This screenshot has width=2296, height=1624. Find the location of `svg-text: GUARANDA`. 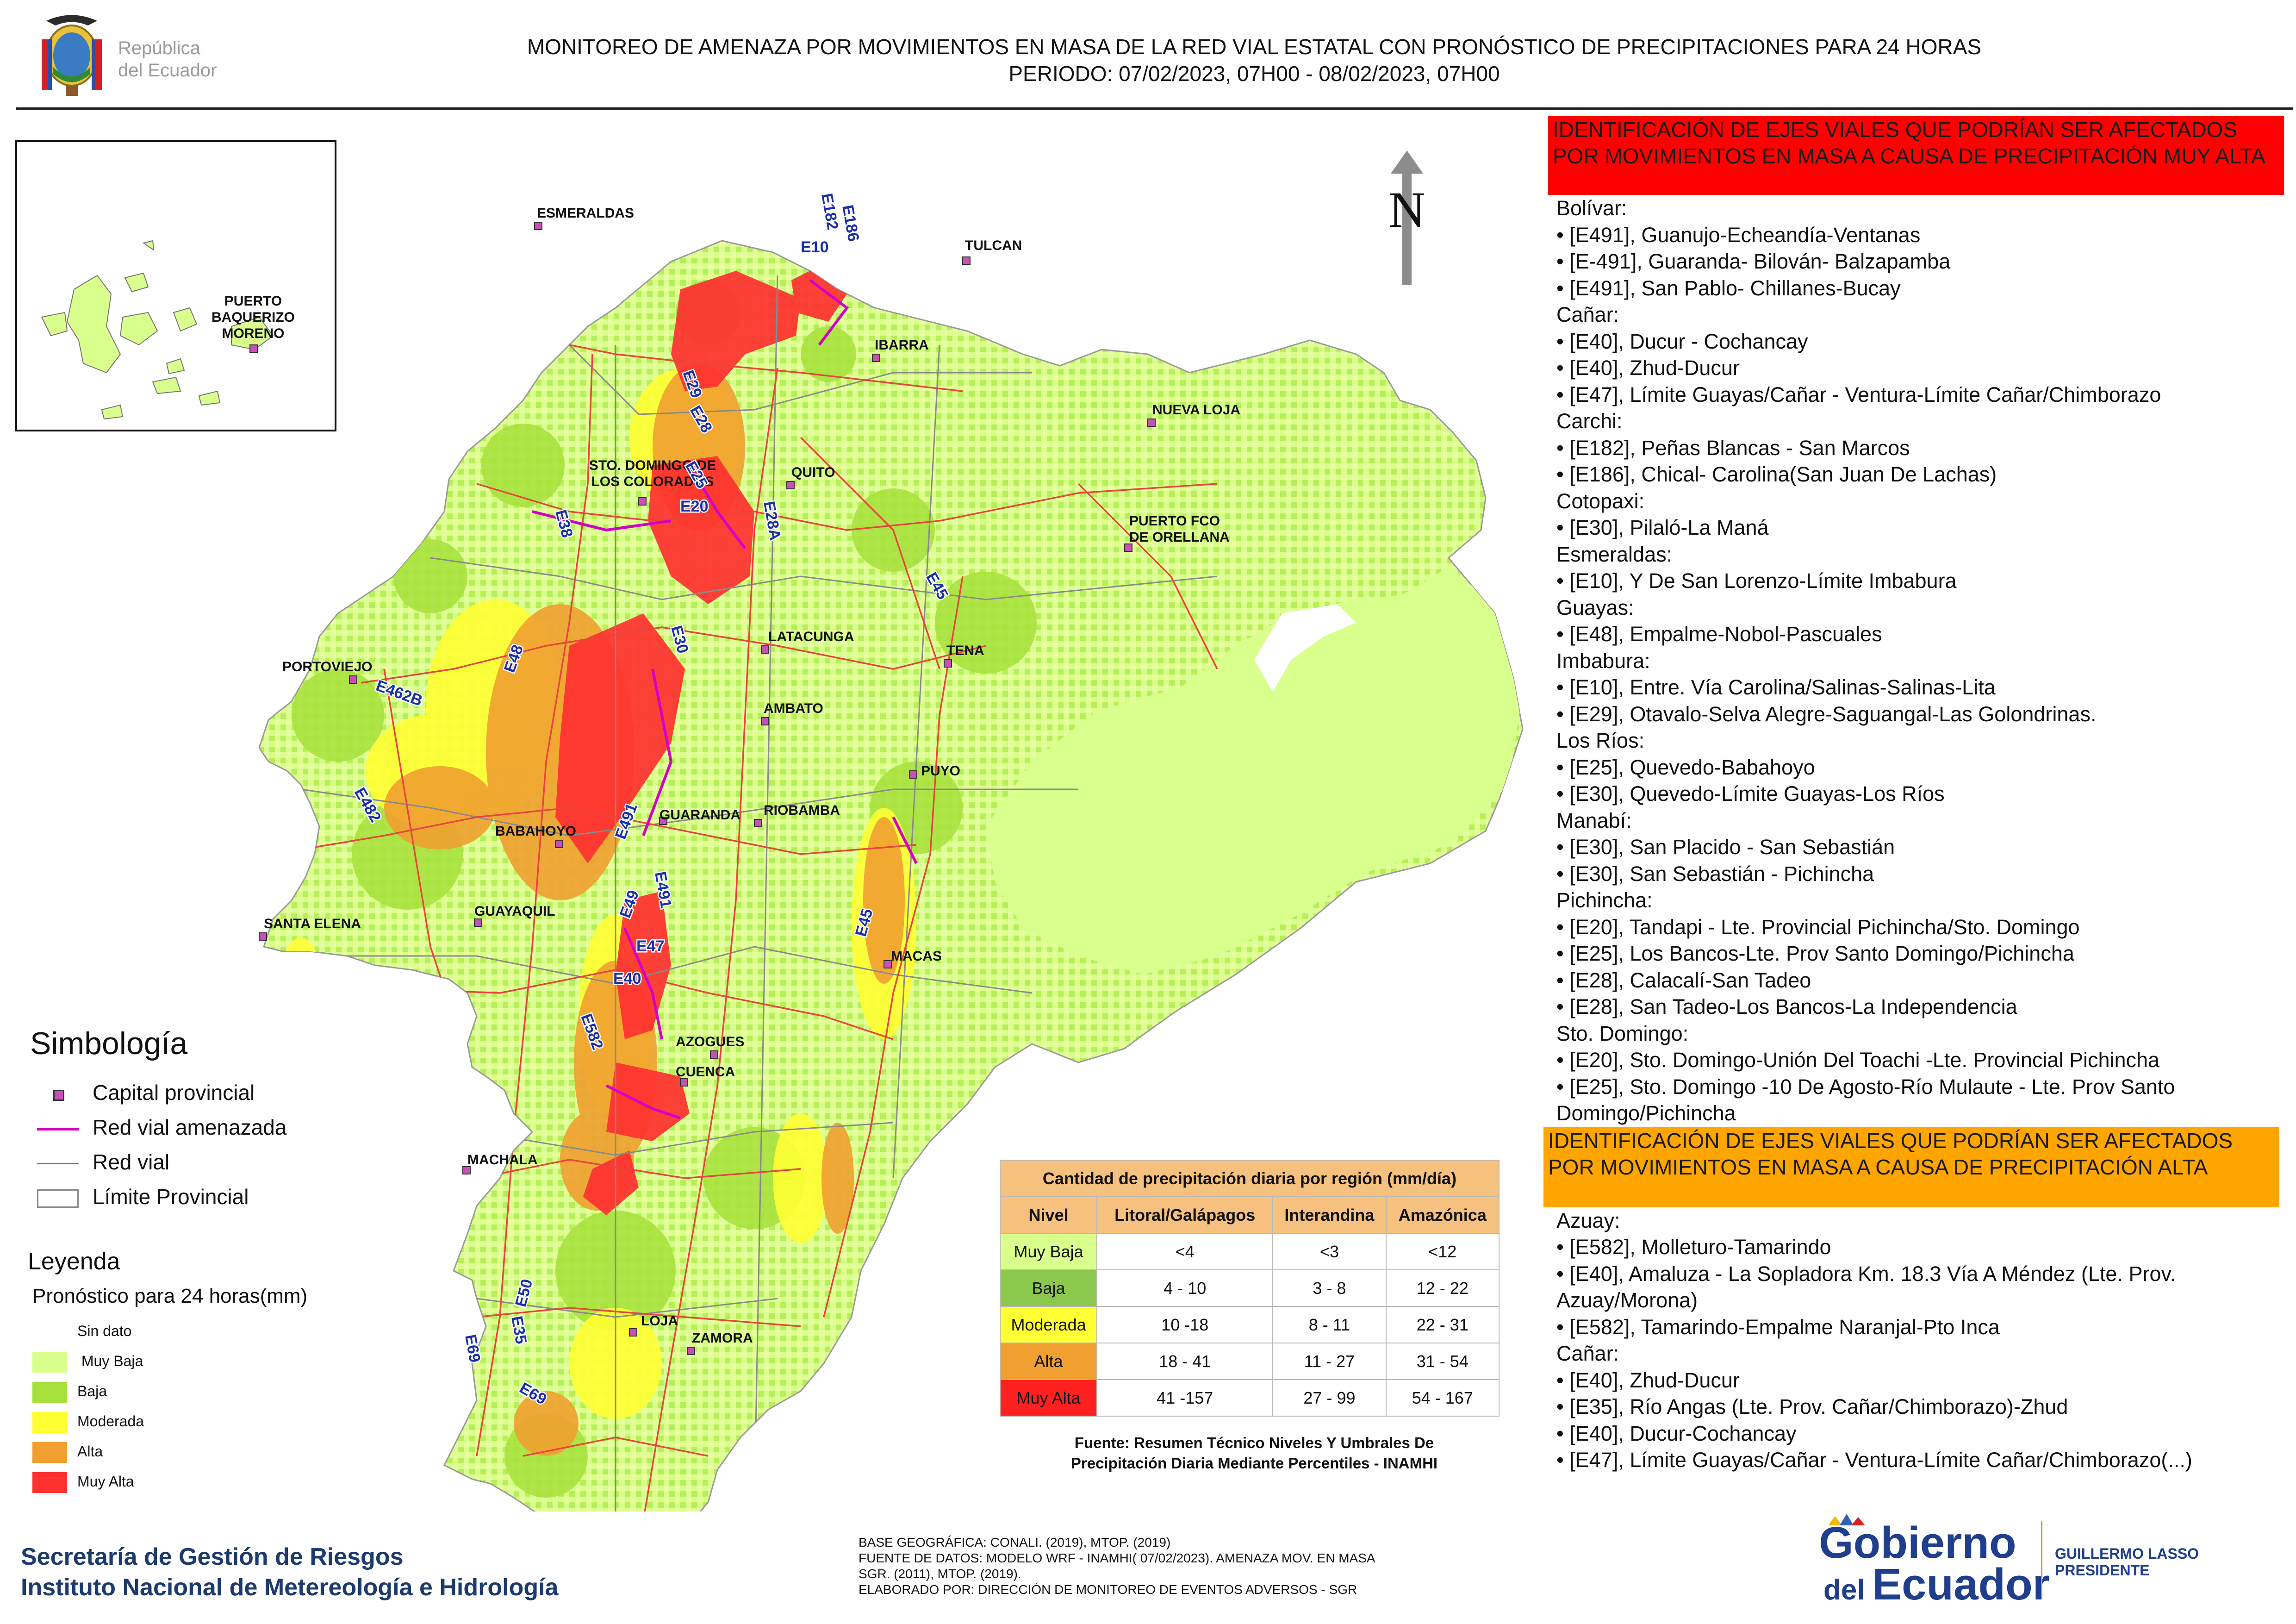

svg-text: GUARANDA is located at coordinates (700, 815).